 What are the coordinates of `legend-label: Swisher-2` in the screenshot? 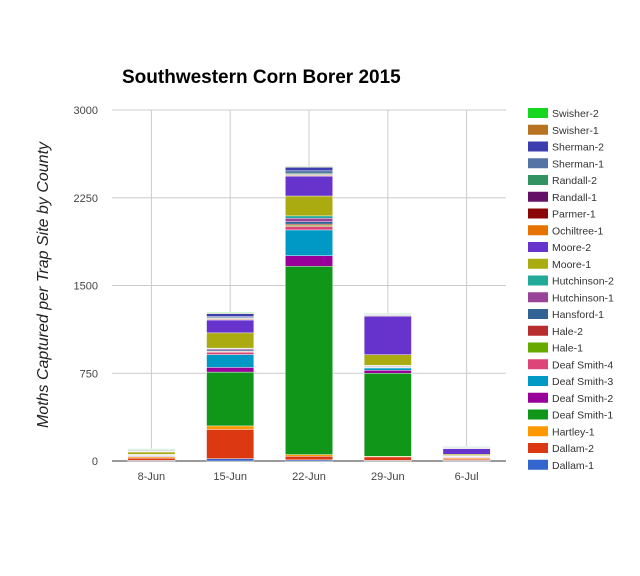 It's located at (575, 114).